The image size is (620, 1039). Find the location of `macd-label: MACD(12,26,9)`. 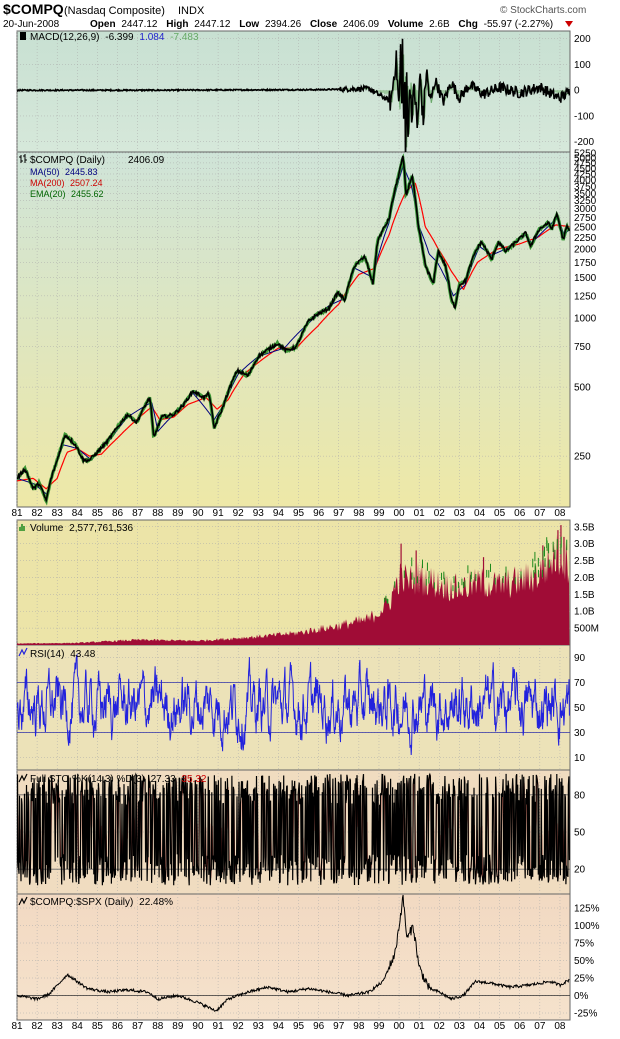

macd-label: MACD(12,26,9) is located at coordinates (64, 37).